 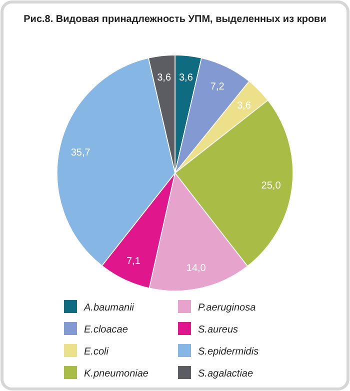 I want to click on legend-label: K.pneumoniae, so click(x=116, y=374).